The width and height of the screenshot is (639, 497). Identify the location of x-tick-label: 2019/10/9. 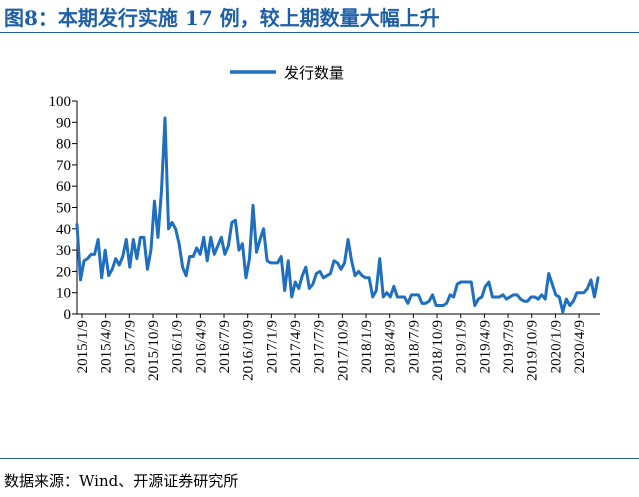
(533, 350).